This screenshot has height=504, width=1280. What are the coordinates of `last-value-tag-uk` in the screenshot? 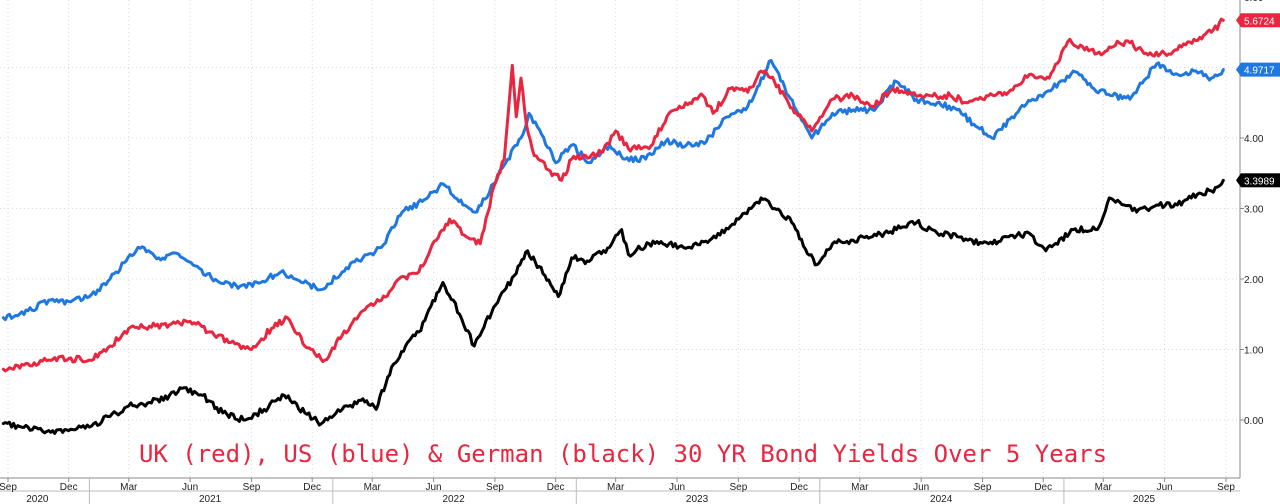 It's located at (1260, 20).